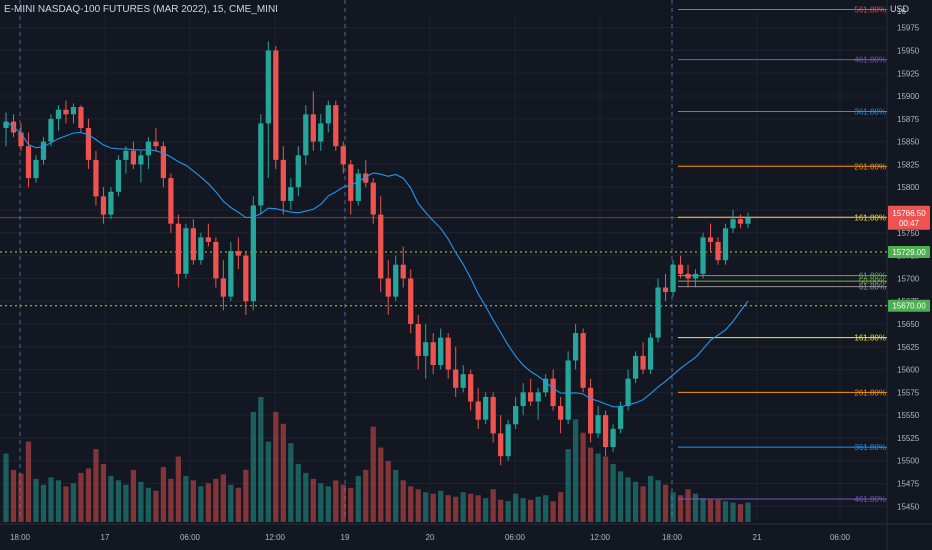 Image resolution: width=932 pixels, height=550 pixels. What do you see at coordinates (872, 281) in the screenshot?
I see `fib-level-label: 50.00%` at bounding box center [872, 281].